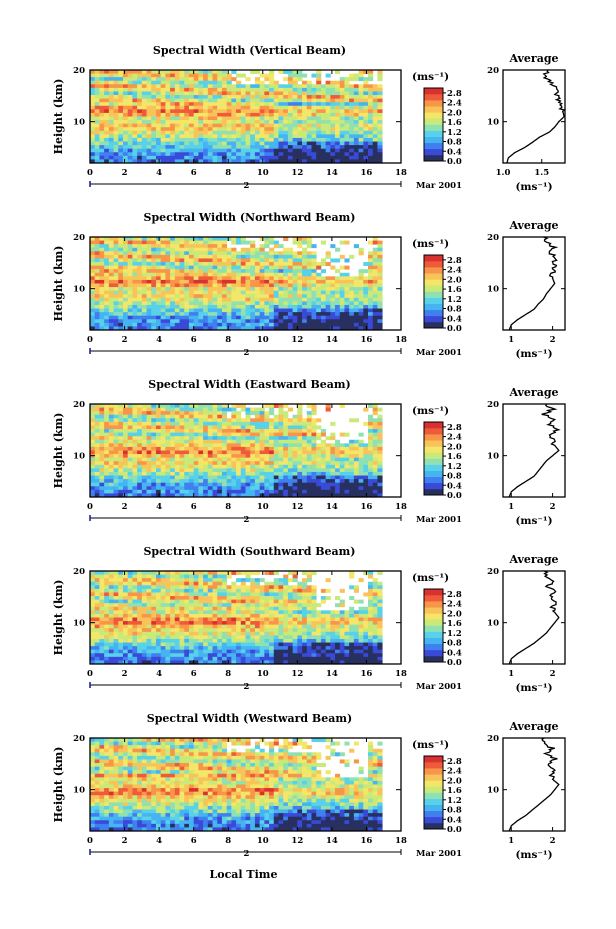 Image resolution: width=616 pixels, height=929 pixels. Describe the element at coordinates (541, 173) in the screenshot. I see `avg-x-tick-label: 1.5` at that location.